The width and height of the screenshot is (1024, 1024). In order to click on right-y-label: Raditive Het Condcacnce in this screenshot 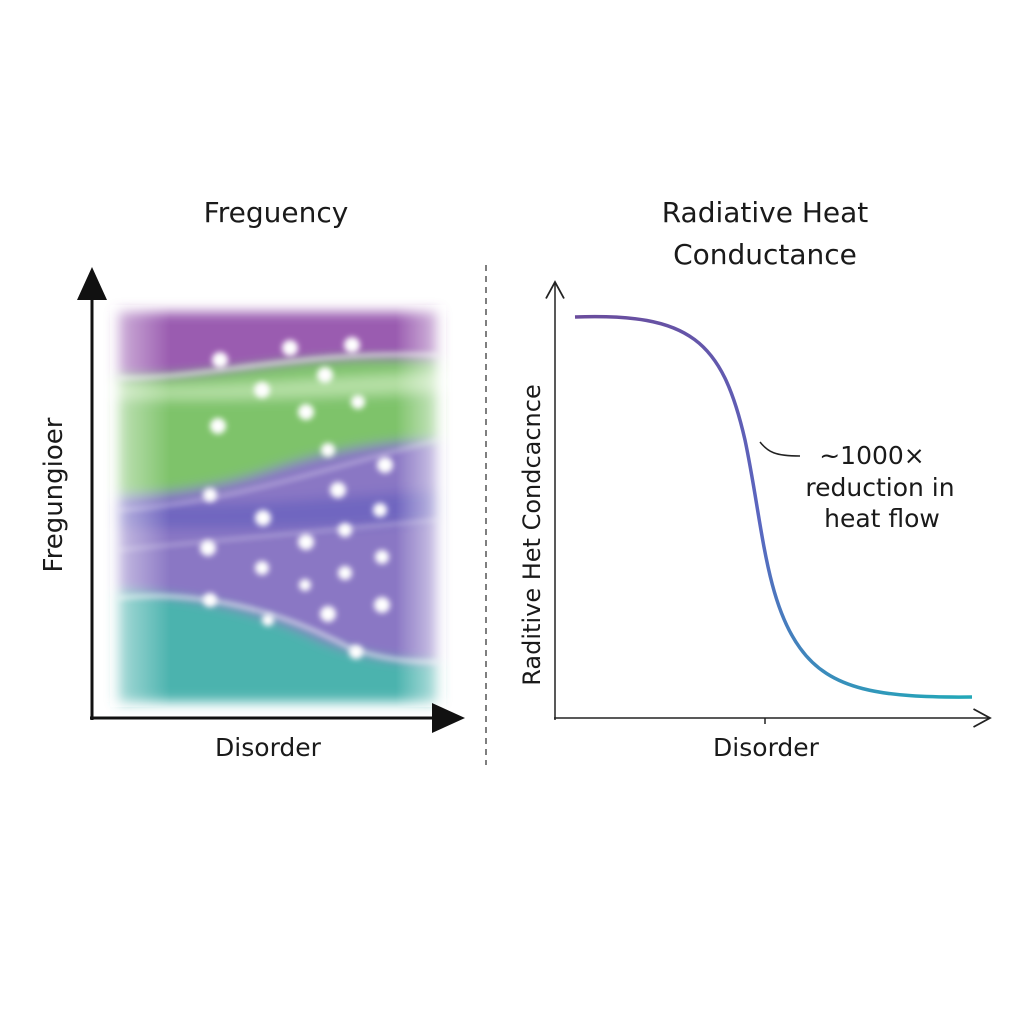, I will do `click(532, 534)`.